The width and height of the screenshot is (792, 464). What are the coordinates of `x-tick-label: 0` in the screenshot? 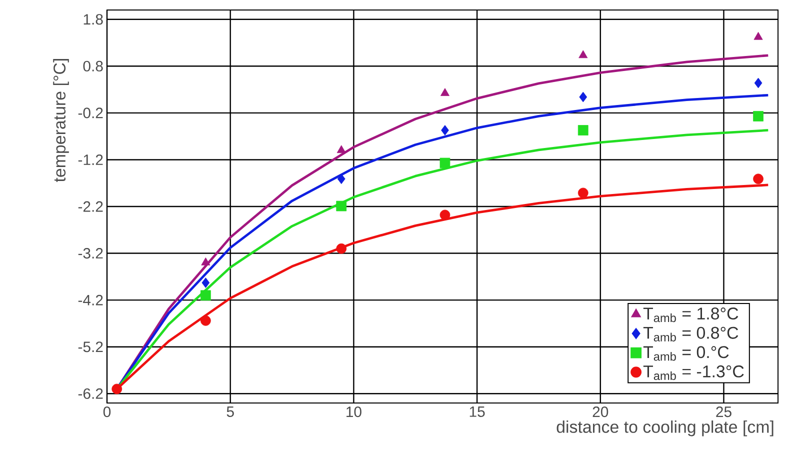 It's located at (107, 412).